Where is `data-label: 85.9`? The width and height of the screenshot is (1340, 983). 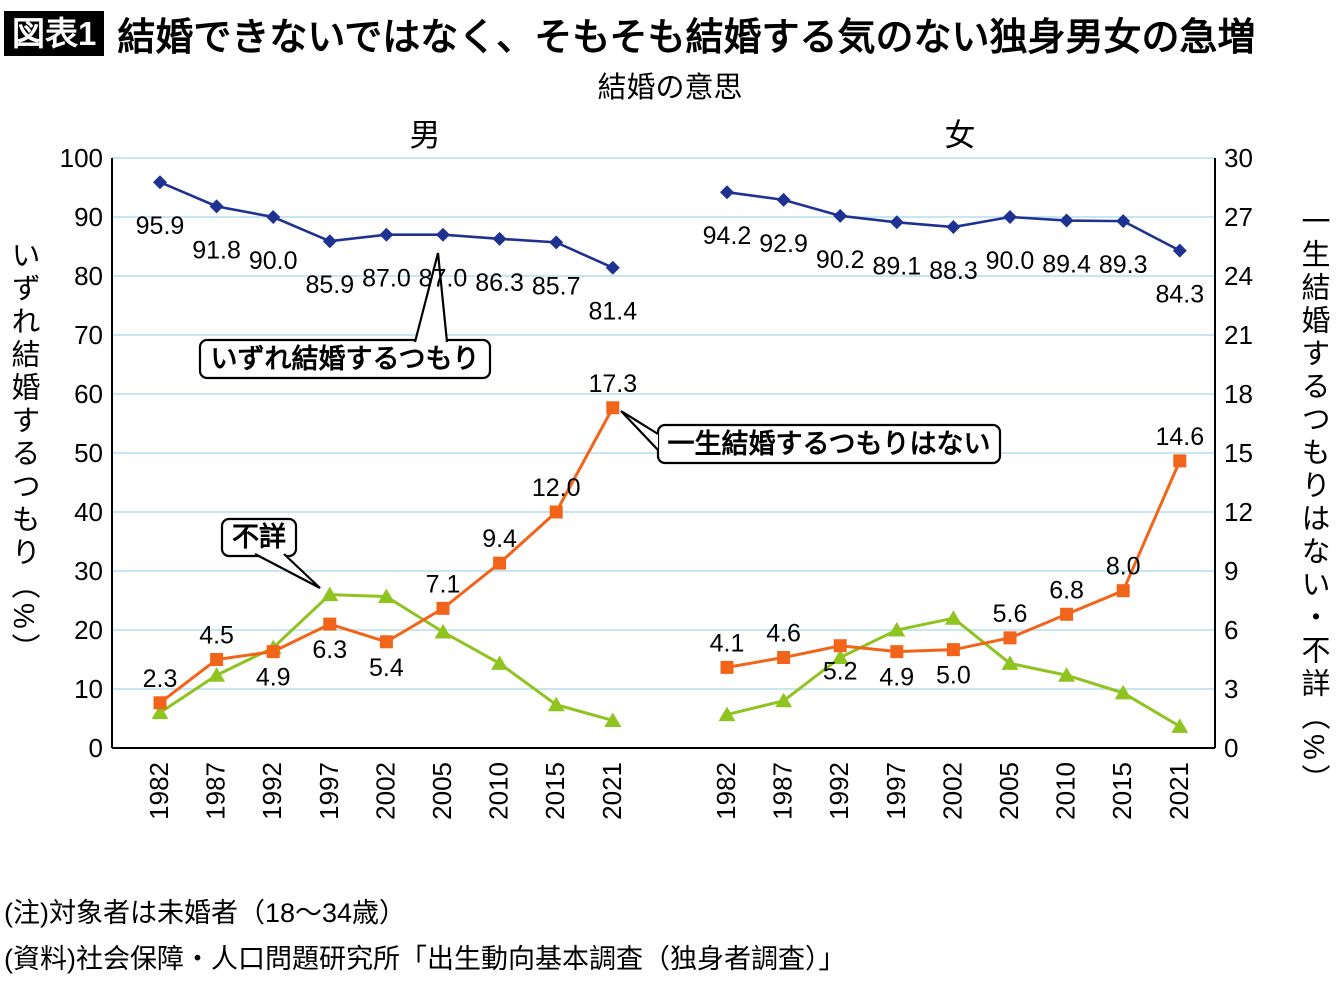 data-label: 85.9 is located at coordinates (329, 285).